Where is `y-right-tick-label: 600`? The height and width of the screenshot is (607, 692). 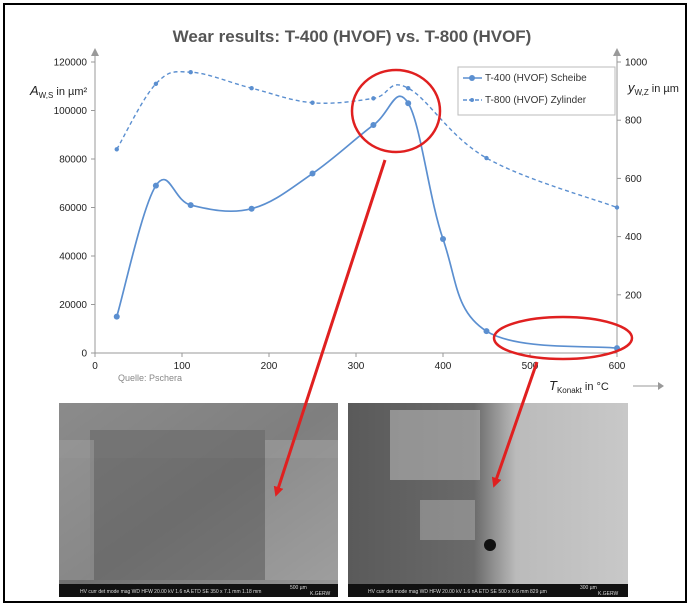
y-right-tick-label: 600 is located at coordinates (633, 179).